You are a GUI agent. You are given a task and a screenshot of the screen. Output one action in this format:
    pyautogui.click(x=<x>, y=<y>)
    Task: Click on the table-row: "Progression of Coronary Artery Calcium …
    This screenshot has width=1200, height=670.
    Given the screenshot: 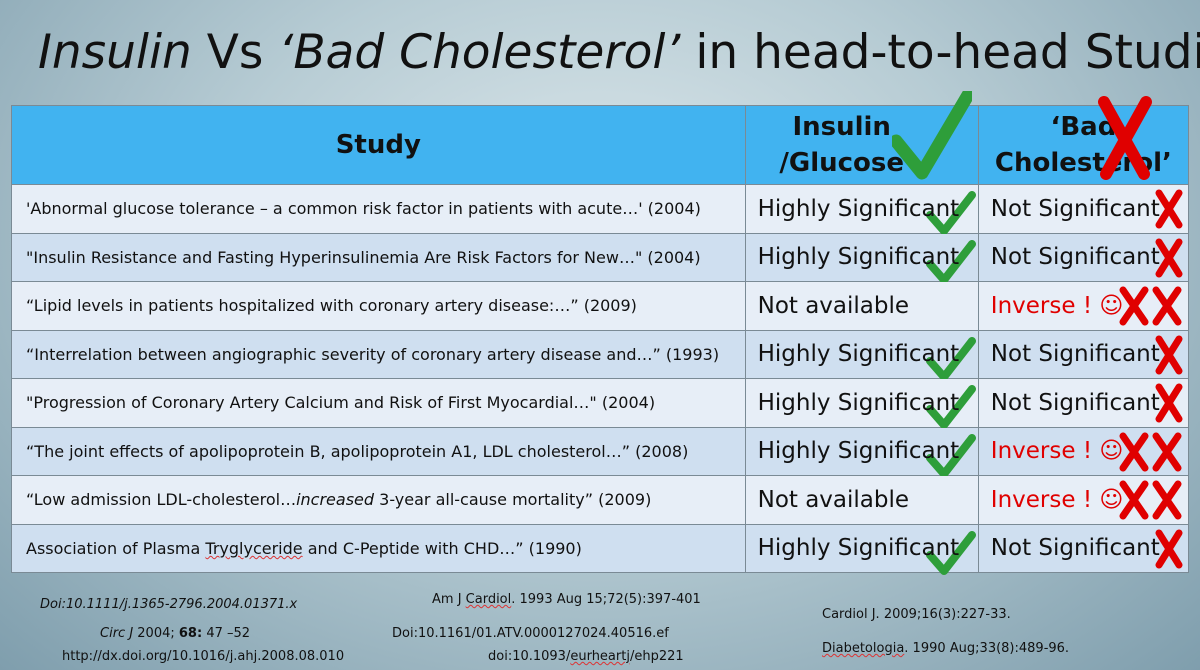 What is the action you would take?
    pyautogui.click(x=600, y=403)
    